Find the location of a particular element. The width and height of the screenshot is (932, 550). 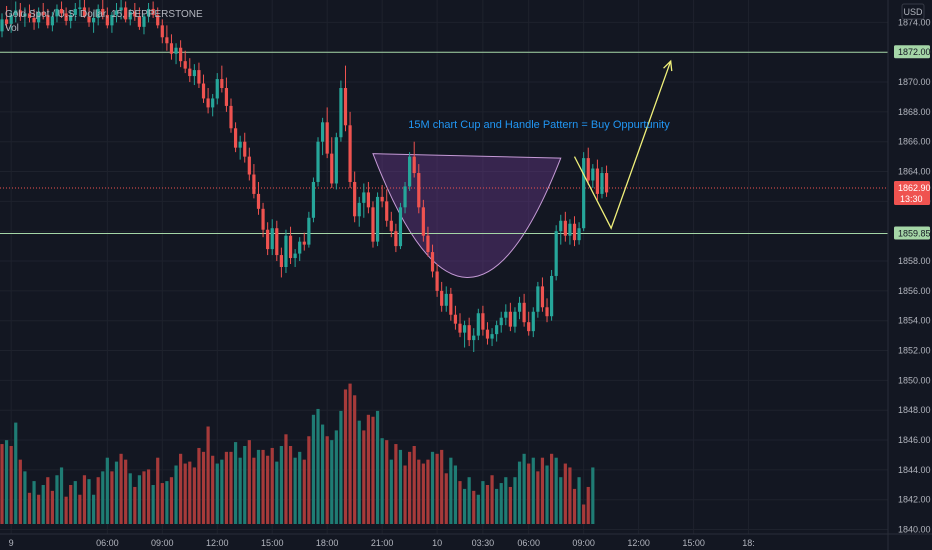

price-tag-label: 1872.00 is located at coordinates (914, 52).